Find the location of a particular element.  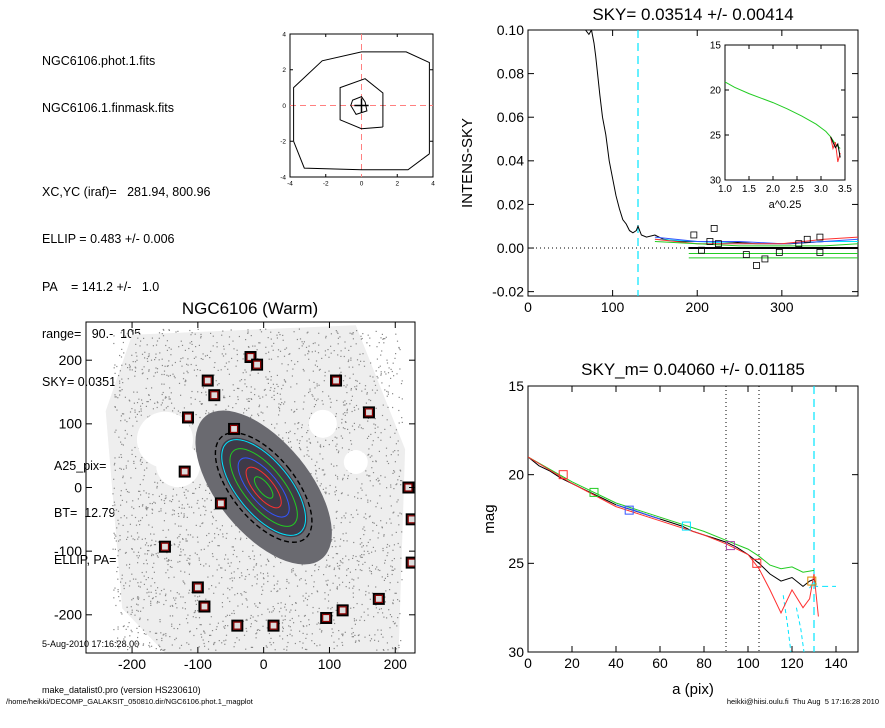

contour-line is located at coordinates (359, 105).